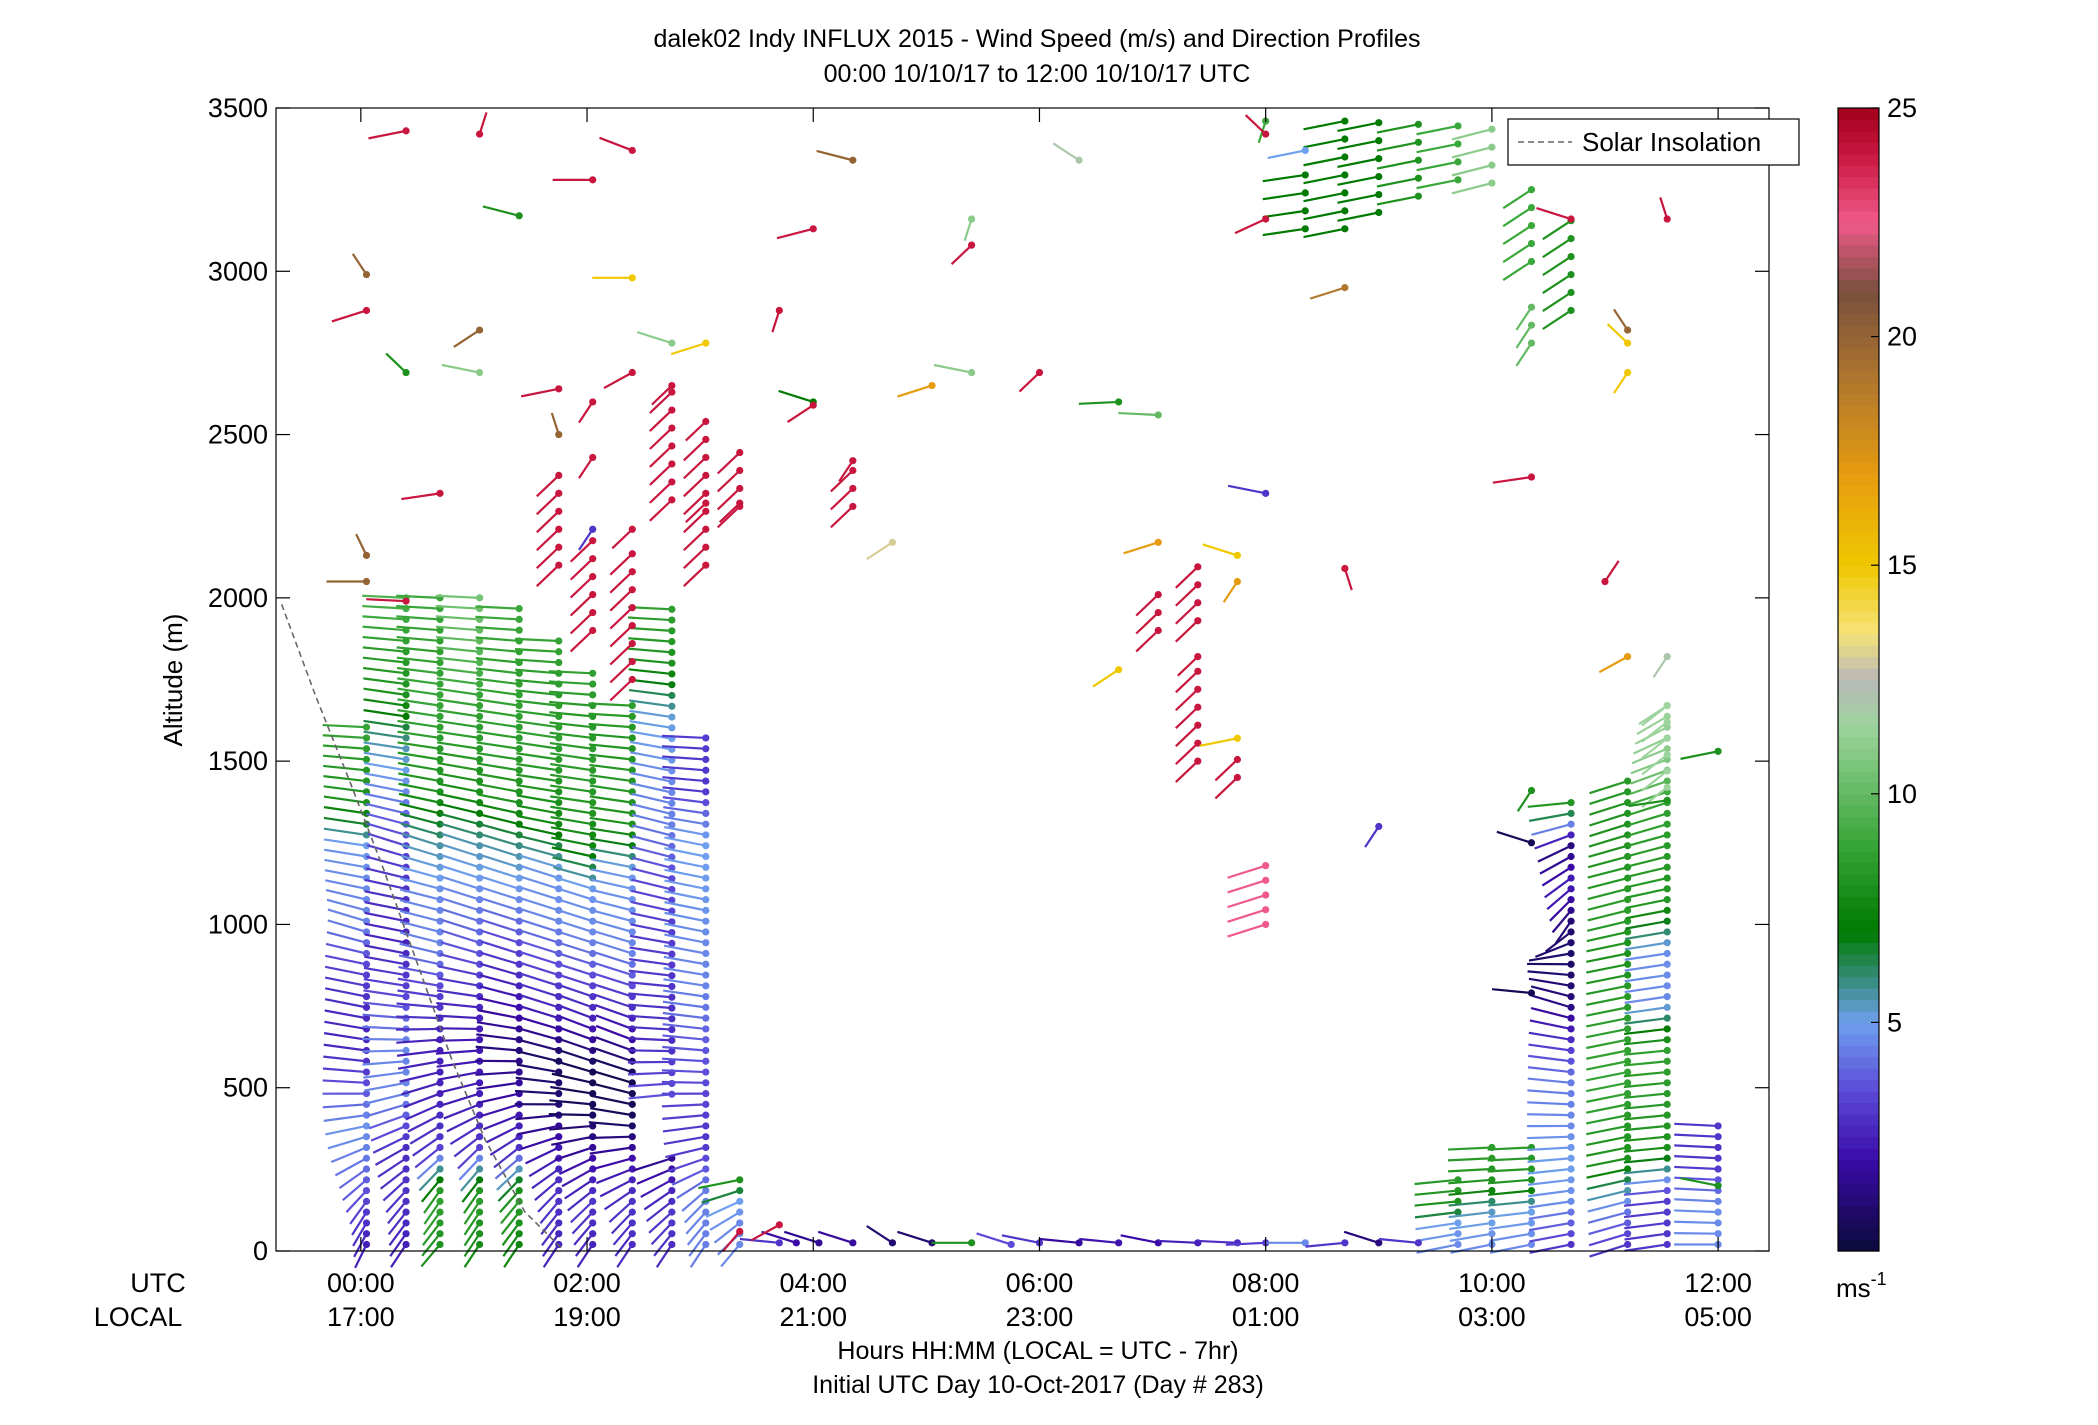 The width and height of the screenshot is (2098, 1425). Describe the element at coordinates (1671, 142) in the screenshot. I see `legend-entry-label: Solar Insolation` at that location.